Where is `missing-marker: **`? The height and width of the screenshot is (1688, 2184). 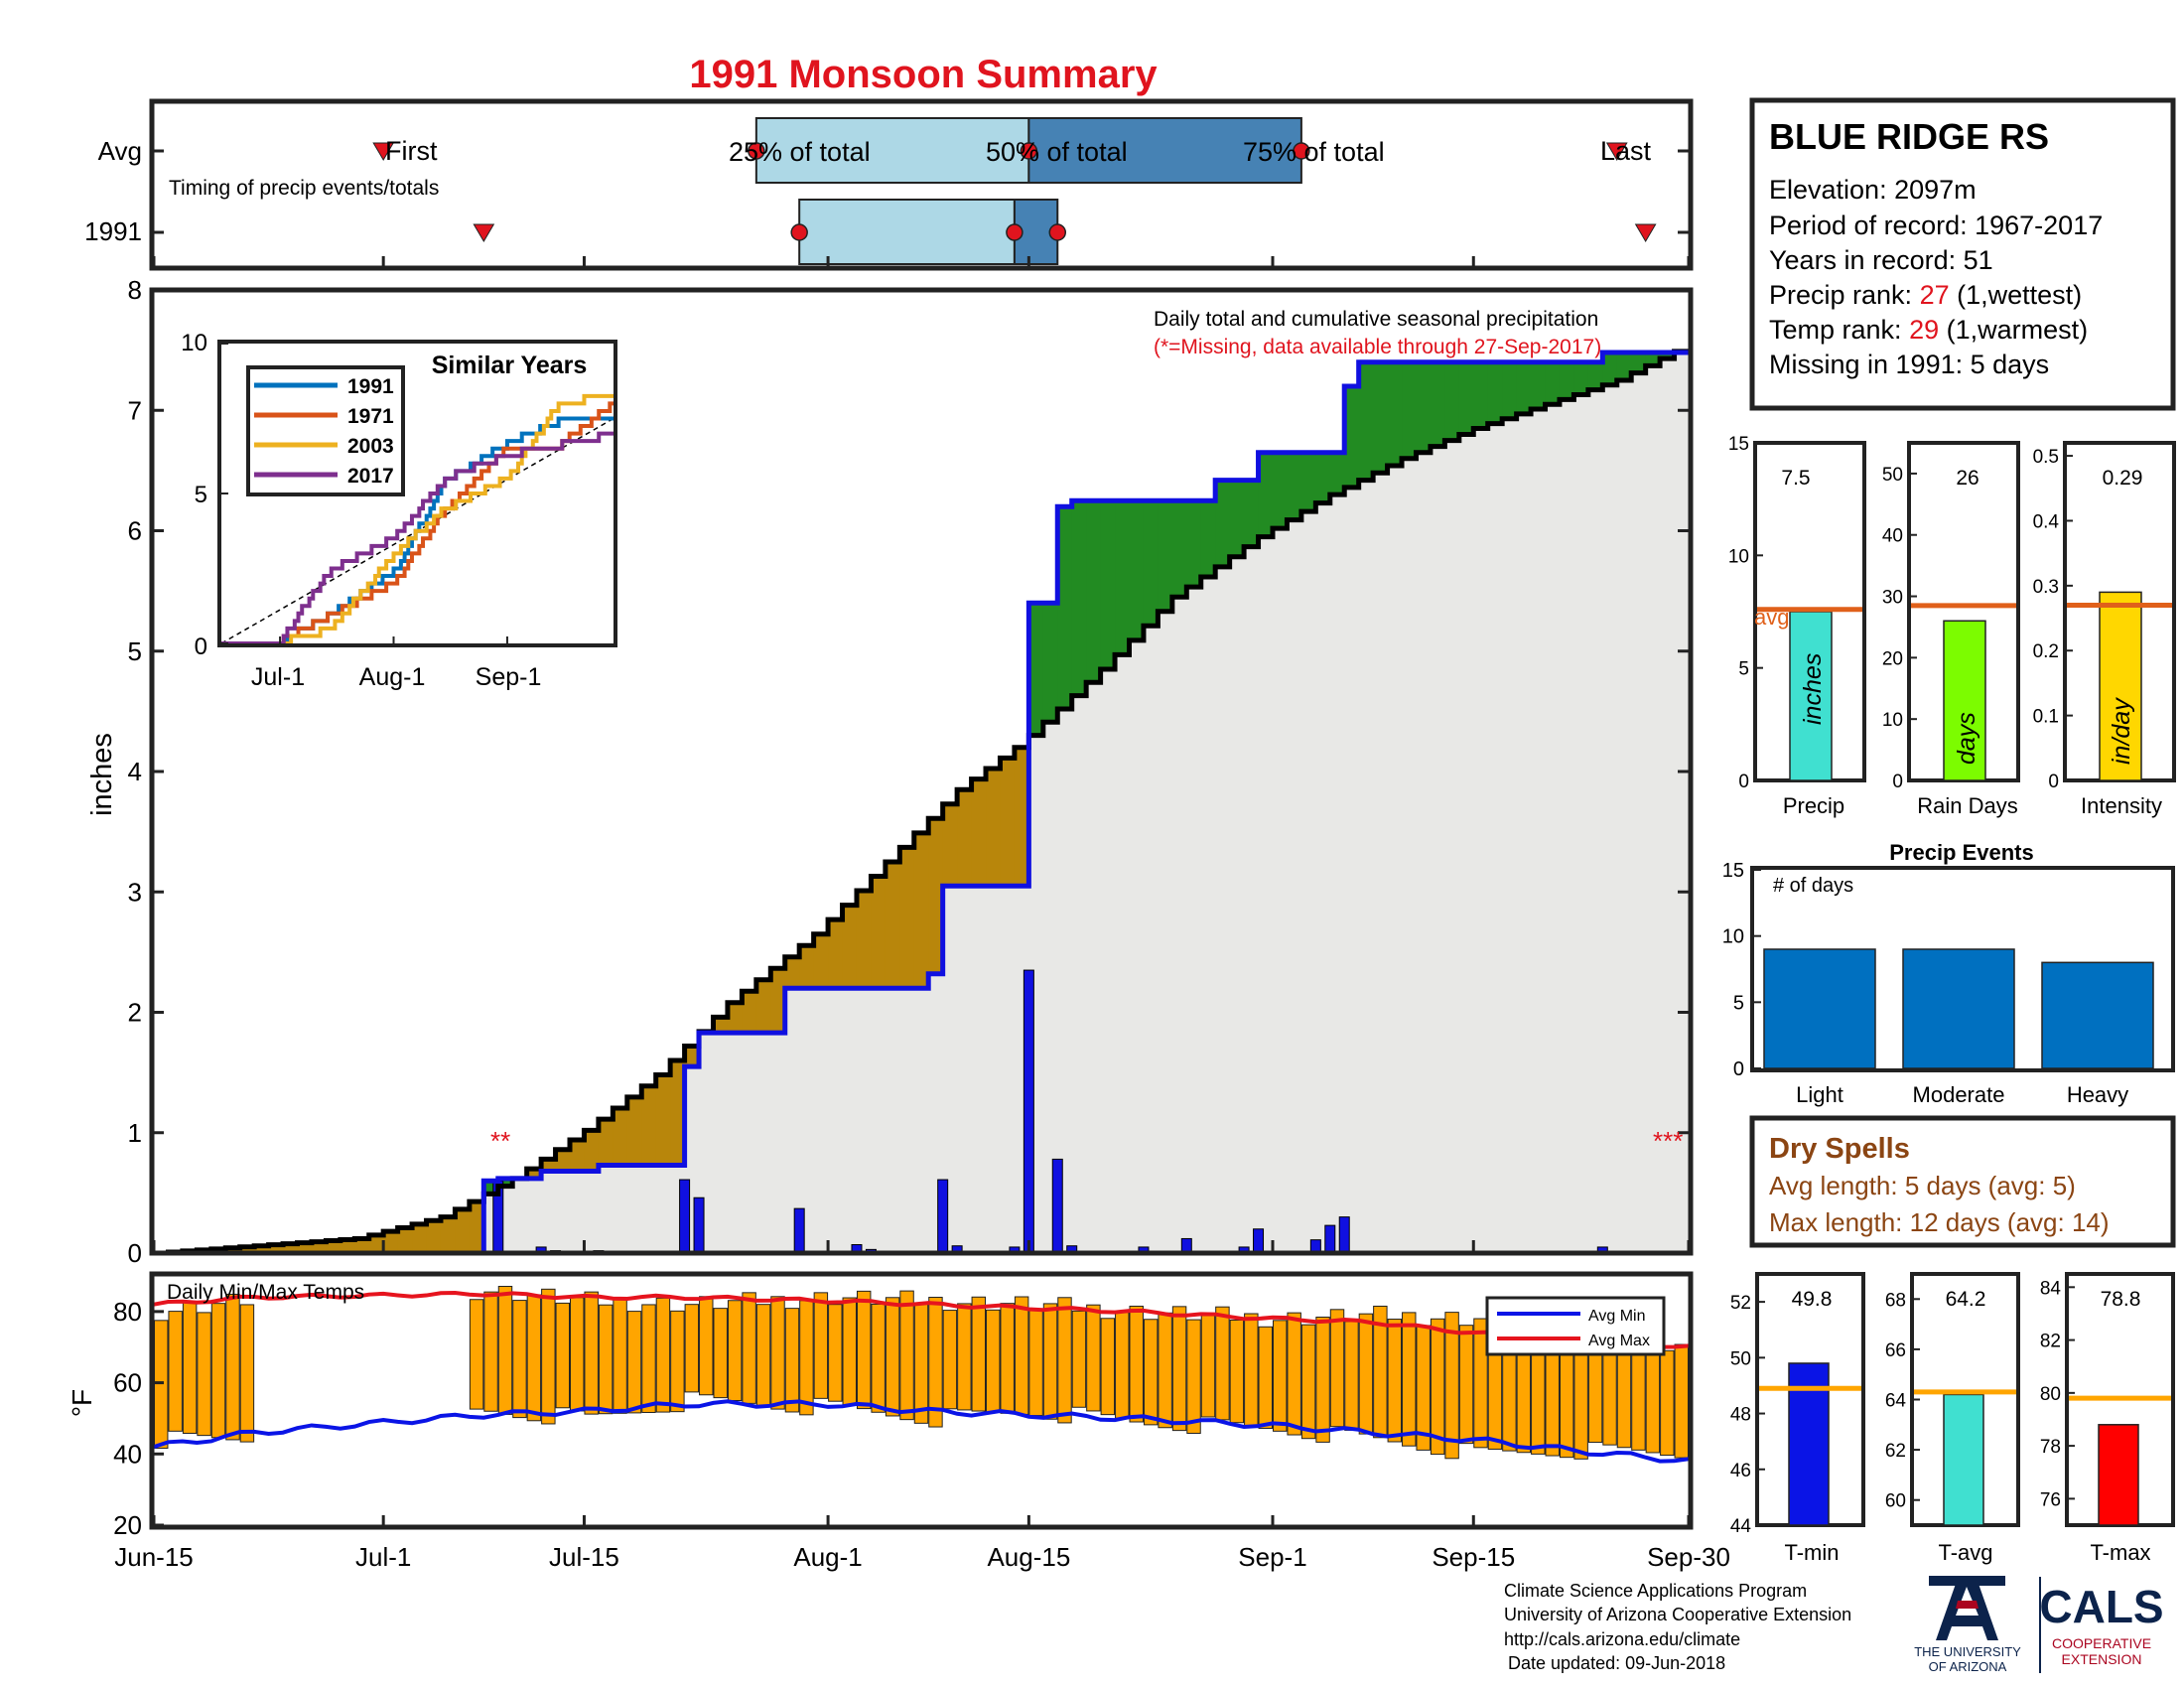
missing-marker: ** is located at coordinates (500, 1141).